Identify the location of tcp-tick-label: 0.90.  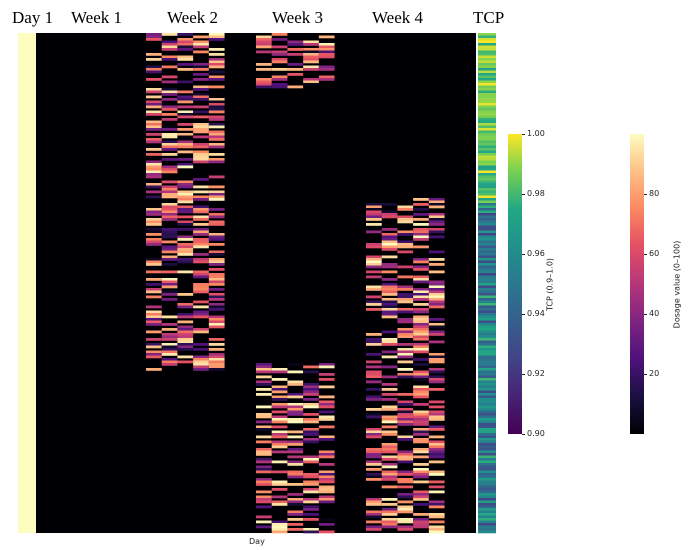
(536, 433).